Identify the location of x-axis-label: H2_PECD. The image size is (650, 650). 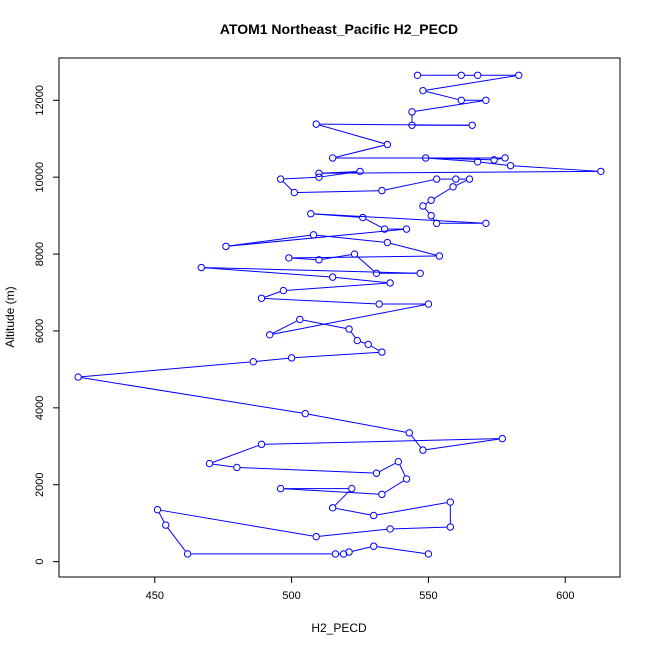
(339, 628).